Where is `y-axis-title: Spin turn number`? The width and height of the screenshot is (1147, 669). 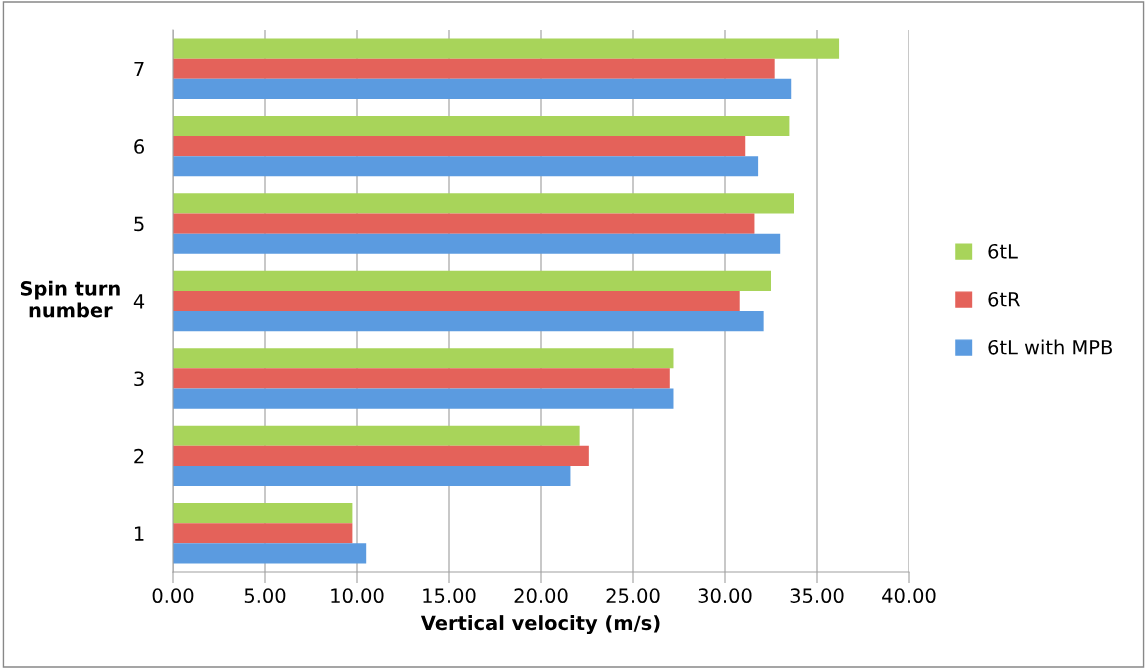 y-axis-title: Spin turn number is located at coordinates (70, 299).